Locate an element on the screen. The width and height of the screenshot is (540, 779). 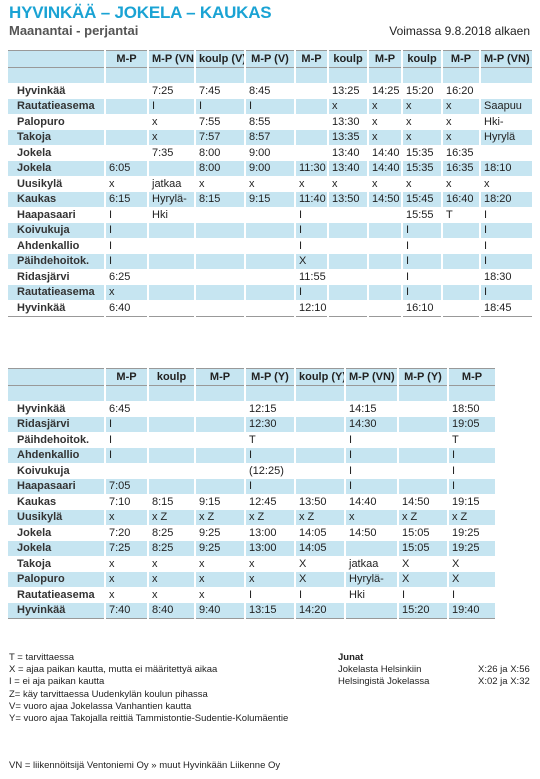
time-cell: 12:45 is located at coordinates (269, 502).